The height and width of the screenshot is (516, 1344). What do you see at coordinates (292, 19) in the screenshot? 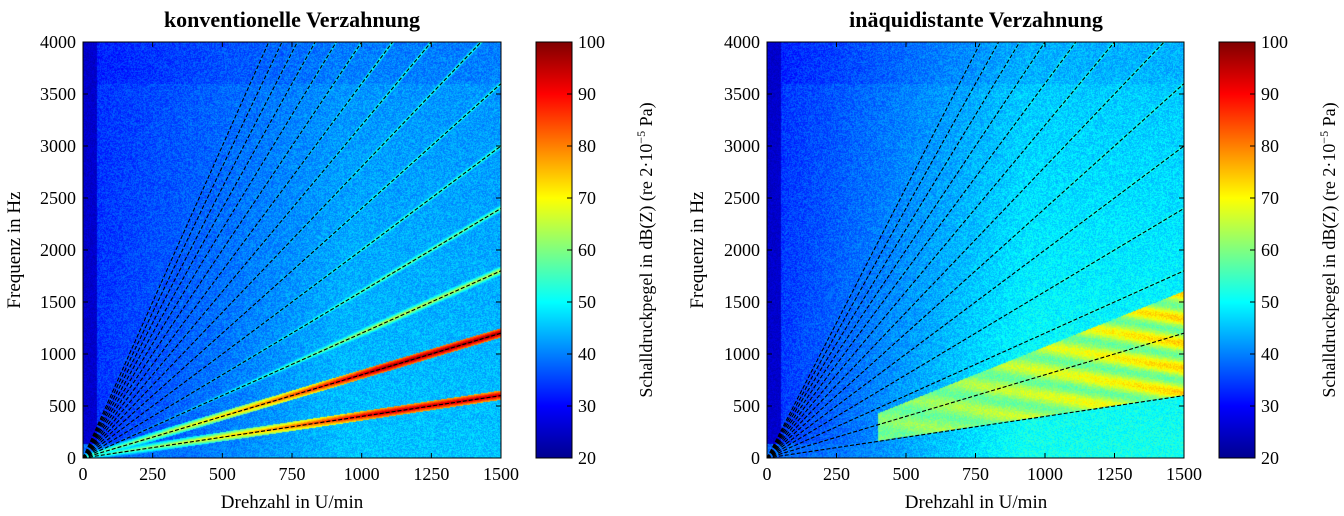
I see `chart-title: konventionelle Verzahnung` at bounding box center [292, 19].